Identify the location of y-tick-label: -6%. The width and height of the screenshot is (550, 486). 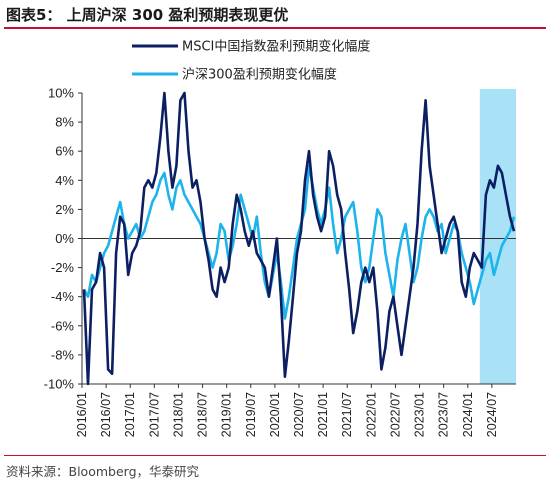
(63, 325).